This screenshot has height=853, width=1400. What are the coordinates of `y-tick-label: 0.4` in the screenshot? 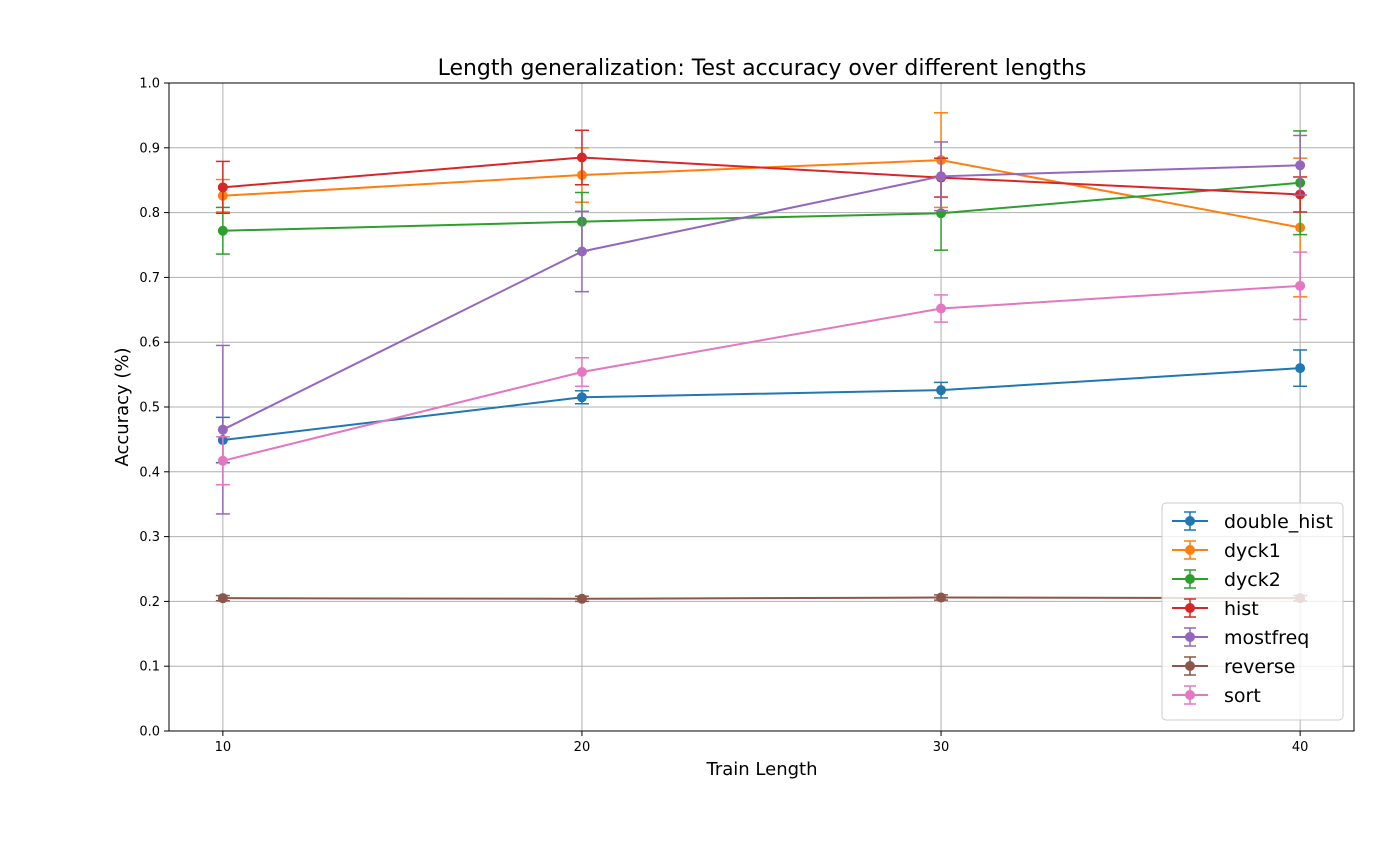 It's located at (149, 472).